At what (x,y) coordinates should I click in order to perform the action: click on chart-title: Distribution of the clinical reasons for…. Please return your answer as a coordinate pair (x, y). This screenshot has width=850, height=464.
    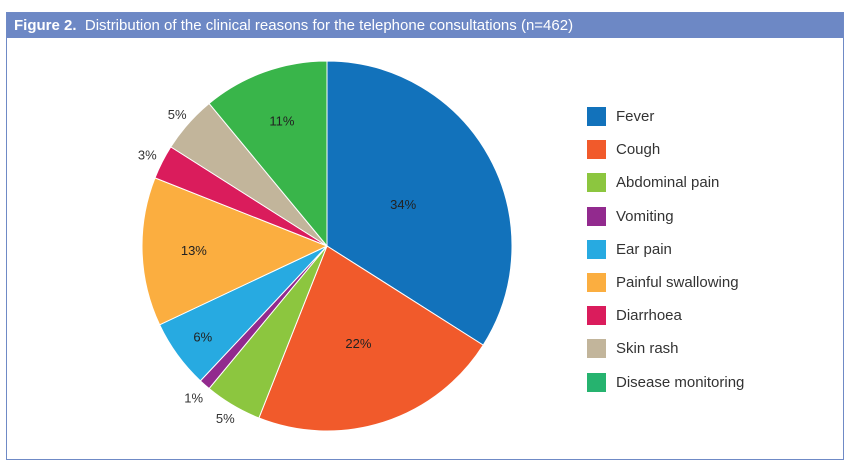
    Looking at the image, I should click on (329, 25).